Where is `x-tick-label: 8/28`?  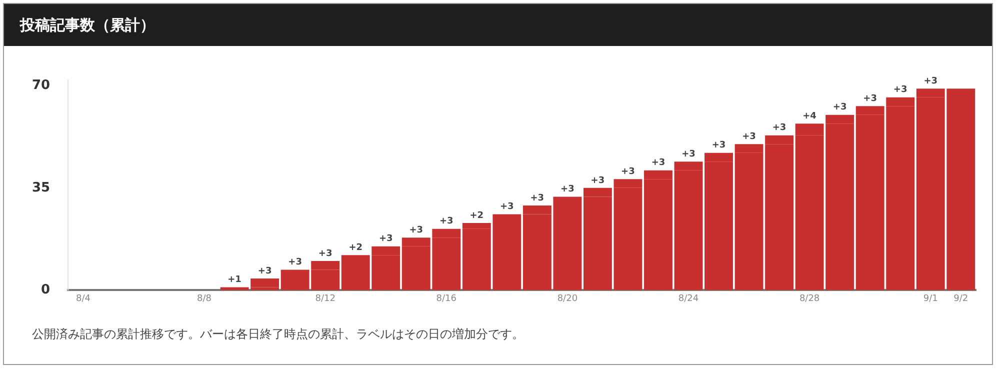 x-tick-label: 8/28 is located at coordinates (809, 299).